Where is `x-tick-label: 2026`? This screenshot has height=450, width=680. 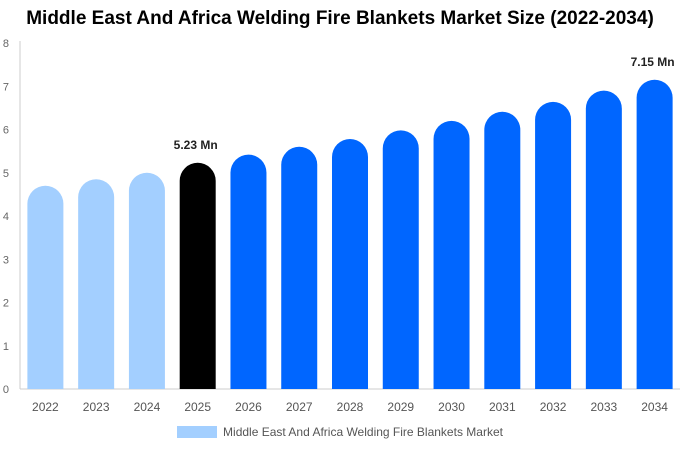 x-tick-label: 2026 is located at coordinates (248, 407).